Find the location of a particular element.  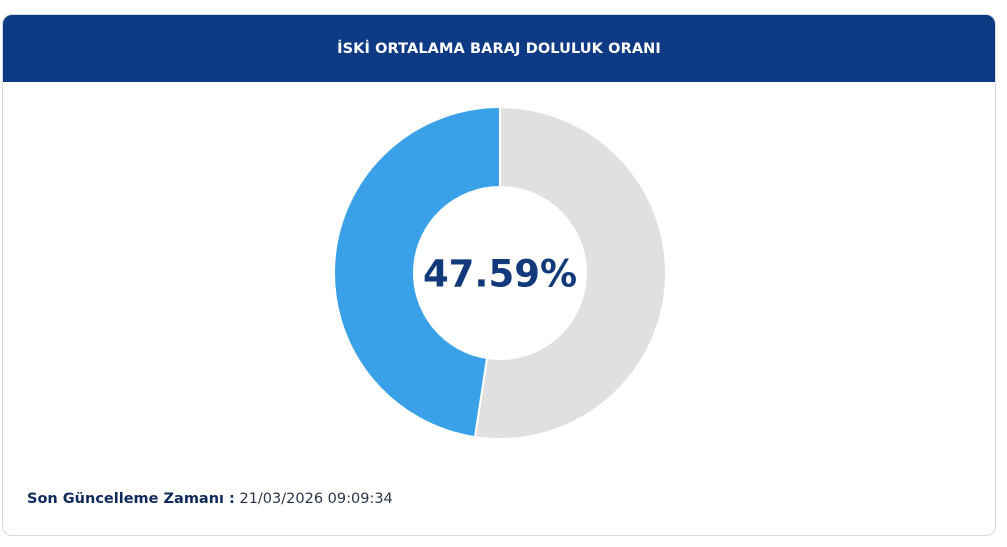

donut-slice-filled is located at coordinates (417, 272).